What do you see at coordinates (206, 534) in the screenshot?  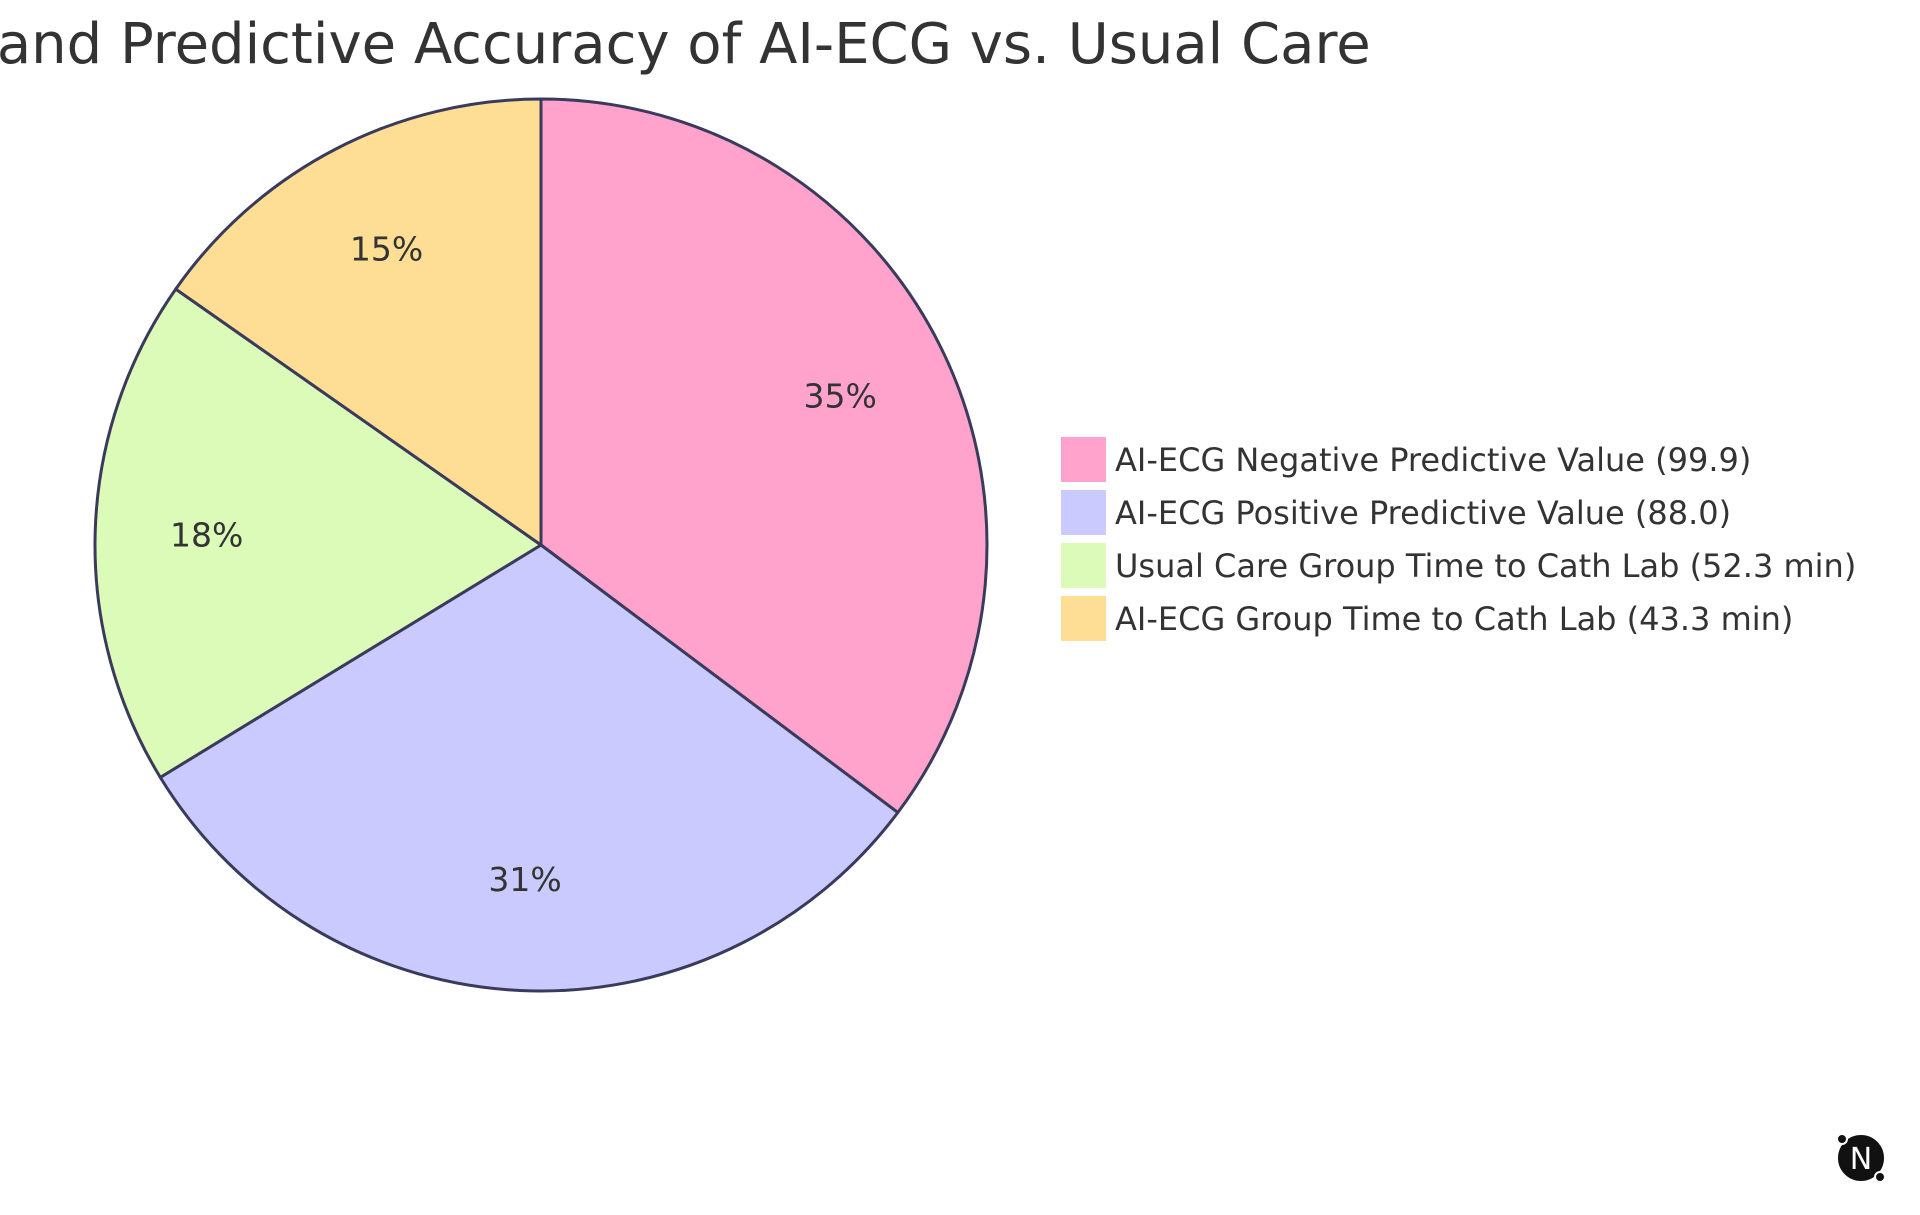 I see `slice-percent-label: 18%` at bounding box center [206, 534].